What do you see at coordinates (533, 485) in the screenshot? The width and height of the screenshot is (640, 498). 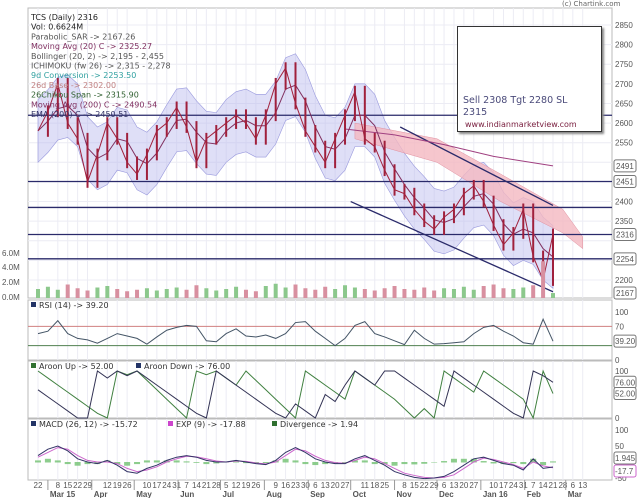 I see `x-tick-label: 7` at bounding box center [533, 485].